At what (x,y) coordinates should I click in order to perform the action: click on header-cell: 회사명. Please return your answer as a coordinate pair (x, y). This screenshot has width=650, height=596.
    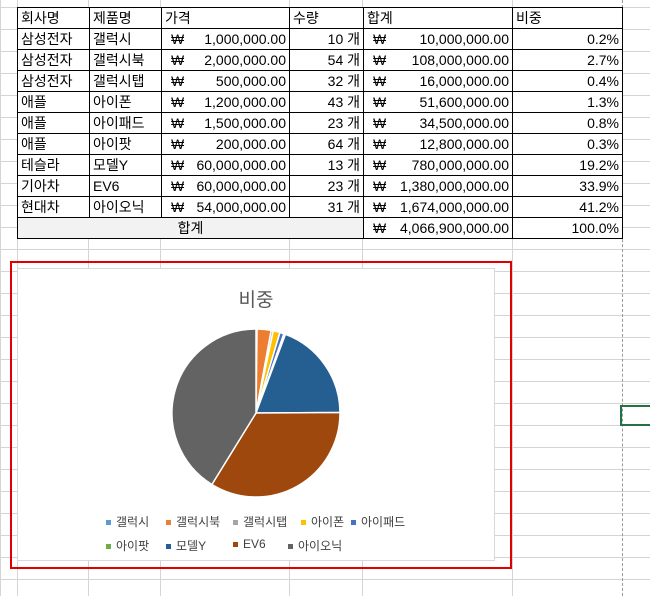
    Looking at the image, I should click on (53, 18).